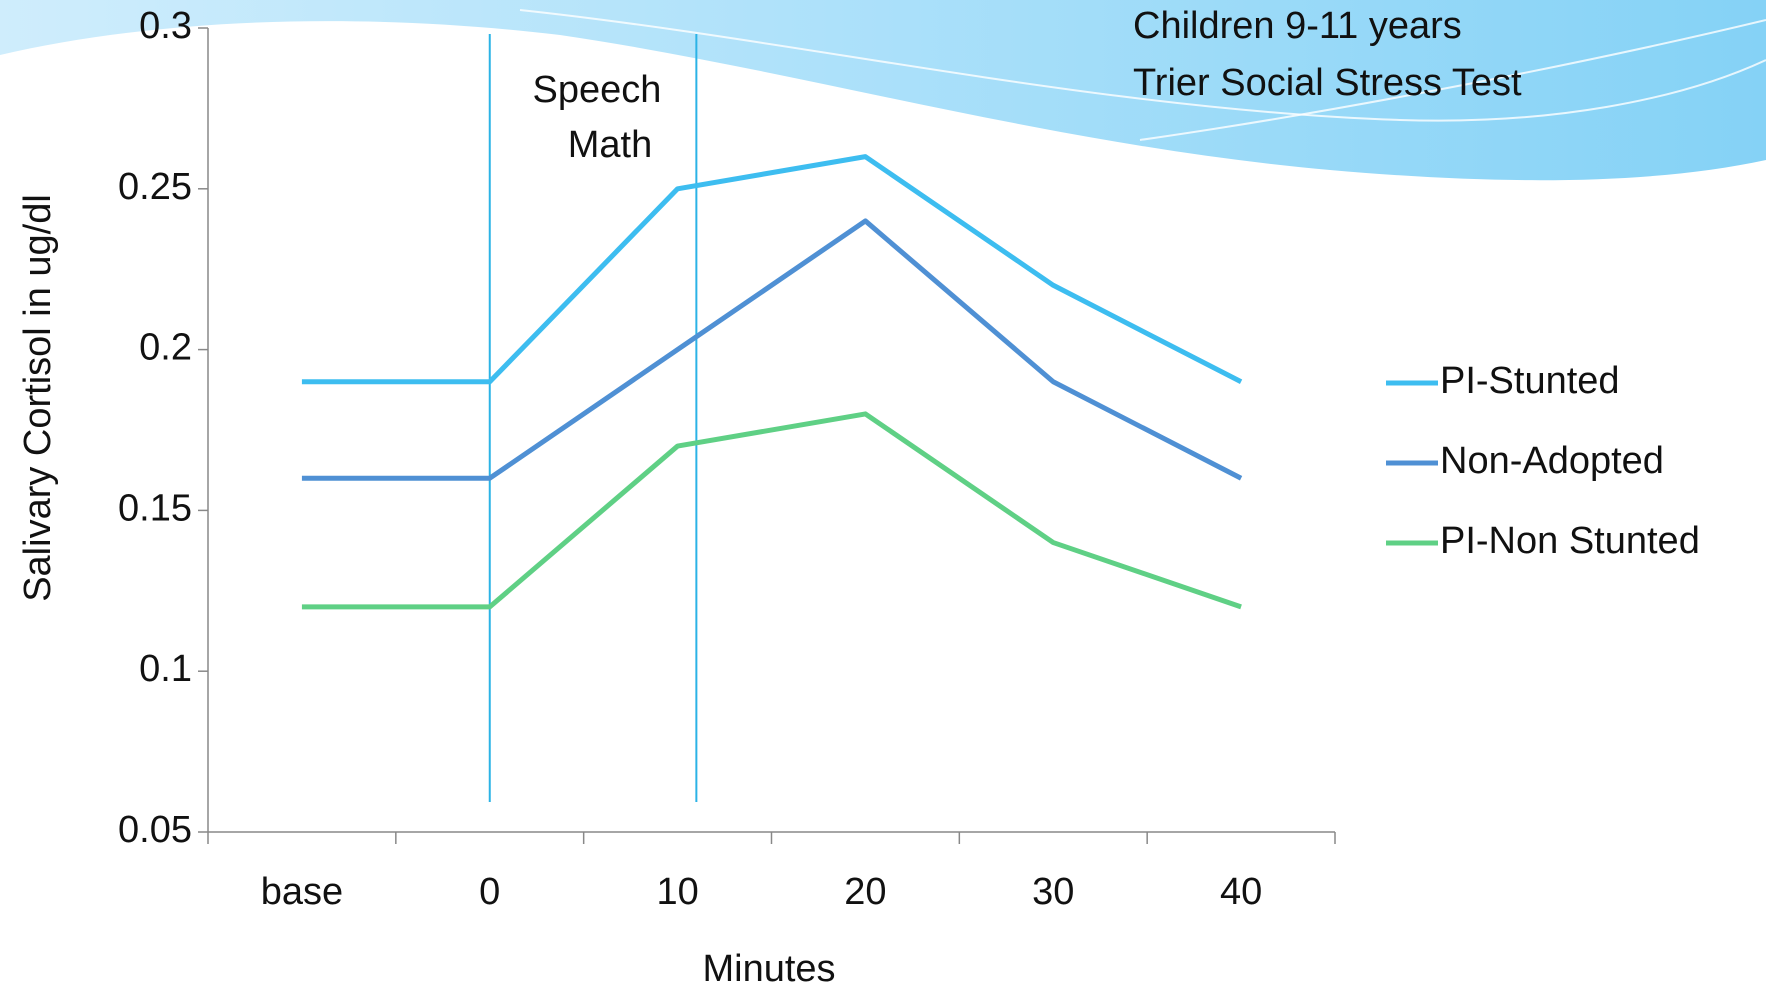 This screenshot has width=1766, height=993. I want to click on legend-label: PI-Stunted, so click(1530, 381).